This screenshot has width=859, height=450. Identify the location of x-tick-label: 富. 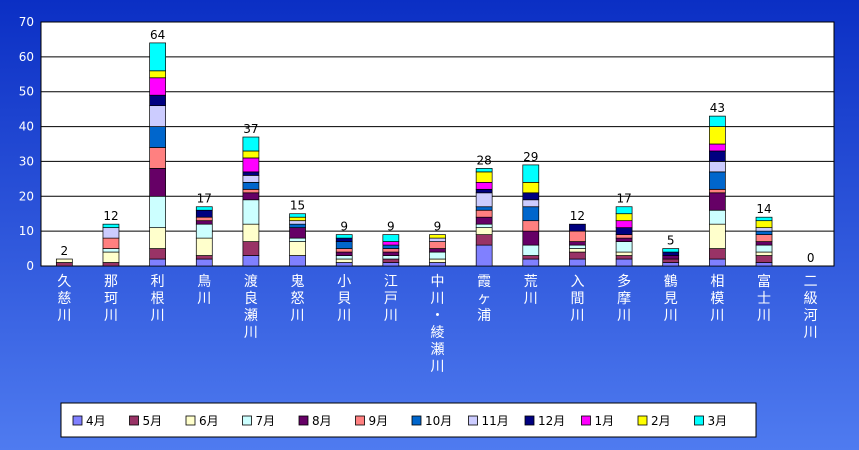
(764, 281).